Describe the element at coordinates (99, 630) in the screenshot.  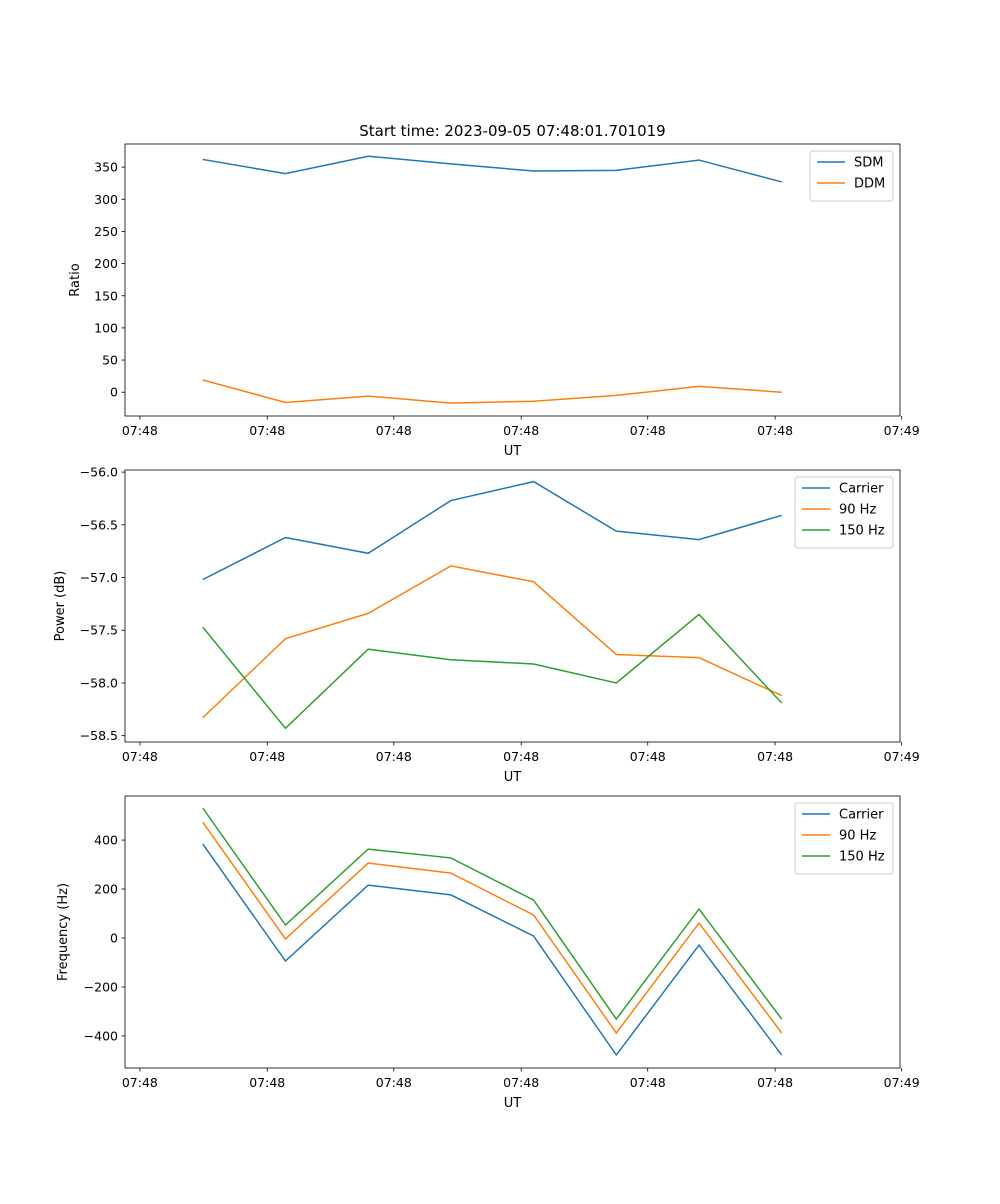
I see `y-tick-label: −57.5` at that location.